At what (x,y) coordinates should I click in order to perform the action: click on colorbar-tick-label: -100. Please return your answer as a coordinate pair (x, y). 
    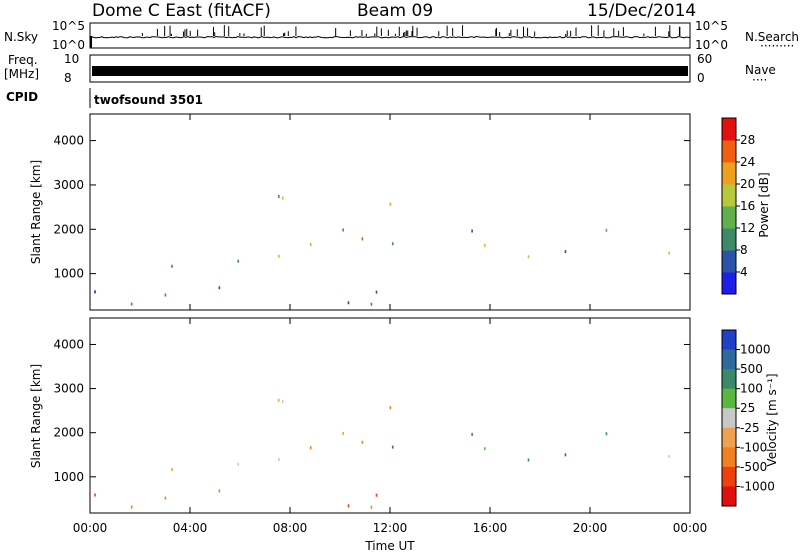
    Looking at the image, I should click on (753, 447).